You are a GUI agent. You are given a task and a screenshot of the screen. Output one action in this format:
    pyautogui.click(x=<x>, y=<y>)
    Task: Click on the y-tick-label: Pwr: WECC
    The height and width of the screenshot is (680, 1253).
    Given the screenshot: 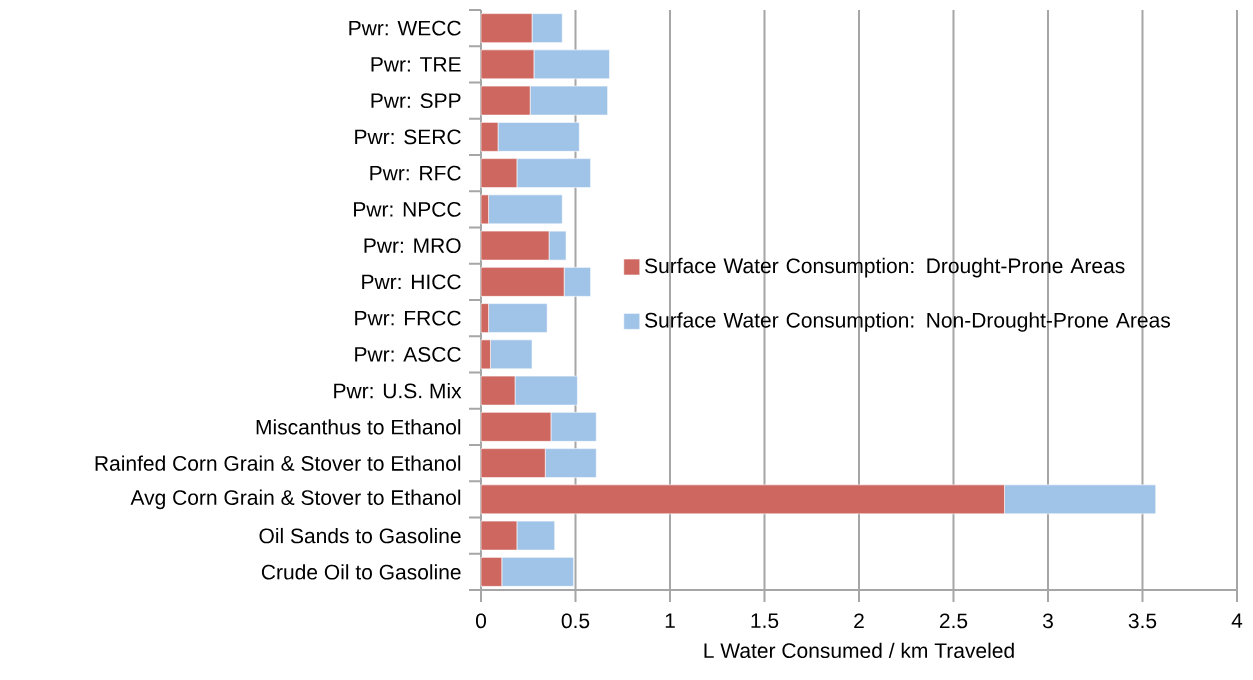 What is the action you would take?
    pyautogui.click(x=405, y=28)
    